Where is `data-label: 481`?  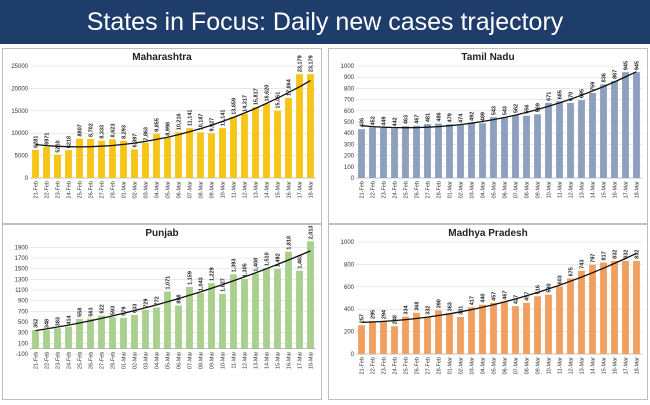
data-label: 481 is located at coordinates (429, 117).